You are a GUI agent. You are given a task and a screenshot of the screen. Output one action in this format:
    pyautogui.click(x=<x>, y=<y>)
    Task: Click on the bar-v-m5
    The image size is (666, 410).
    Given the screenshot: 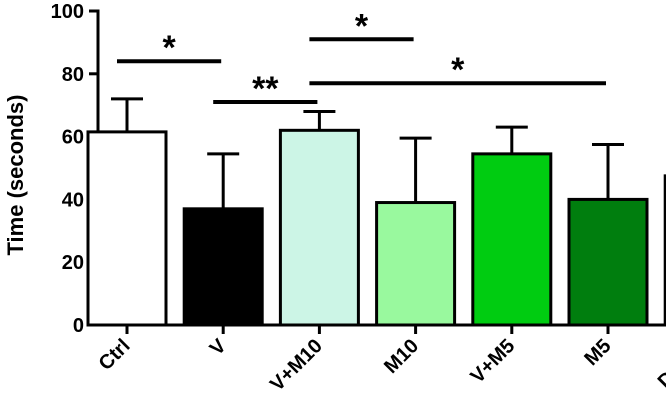 What is the action you would take?
    pyautogui.click(x=512, y=239)
    